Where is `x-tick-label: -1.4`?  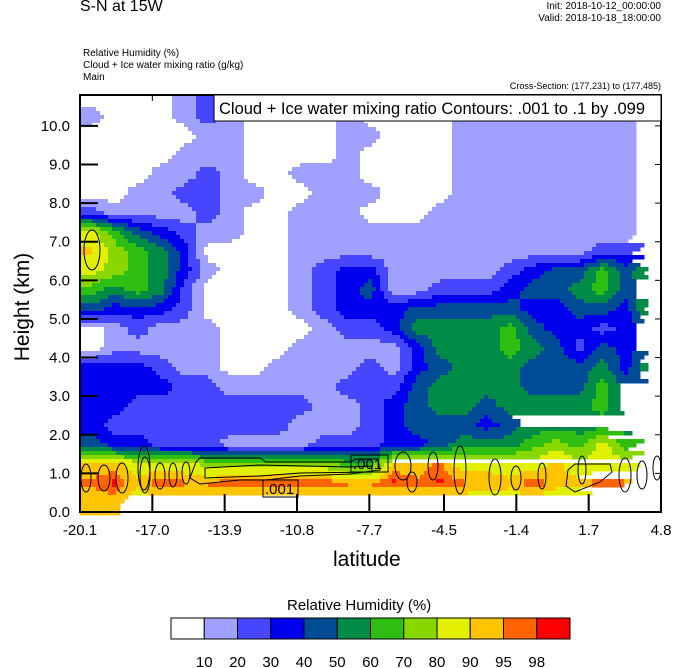 x-tick-label: -1.4 is located at coordinates (516, 530).